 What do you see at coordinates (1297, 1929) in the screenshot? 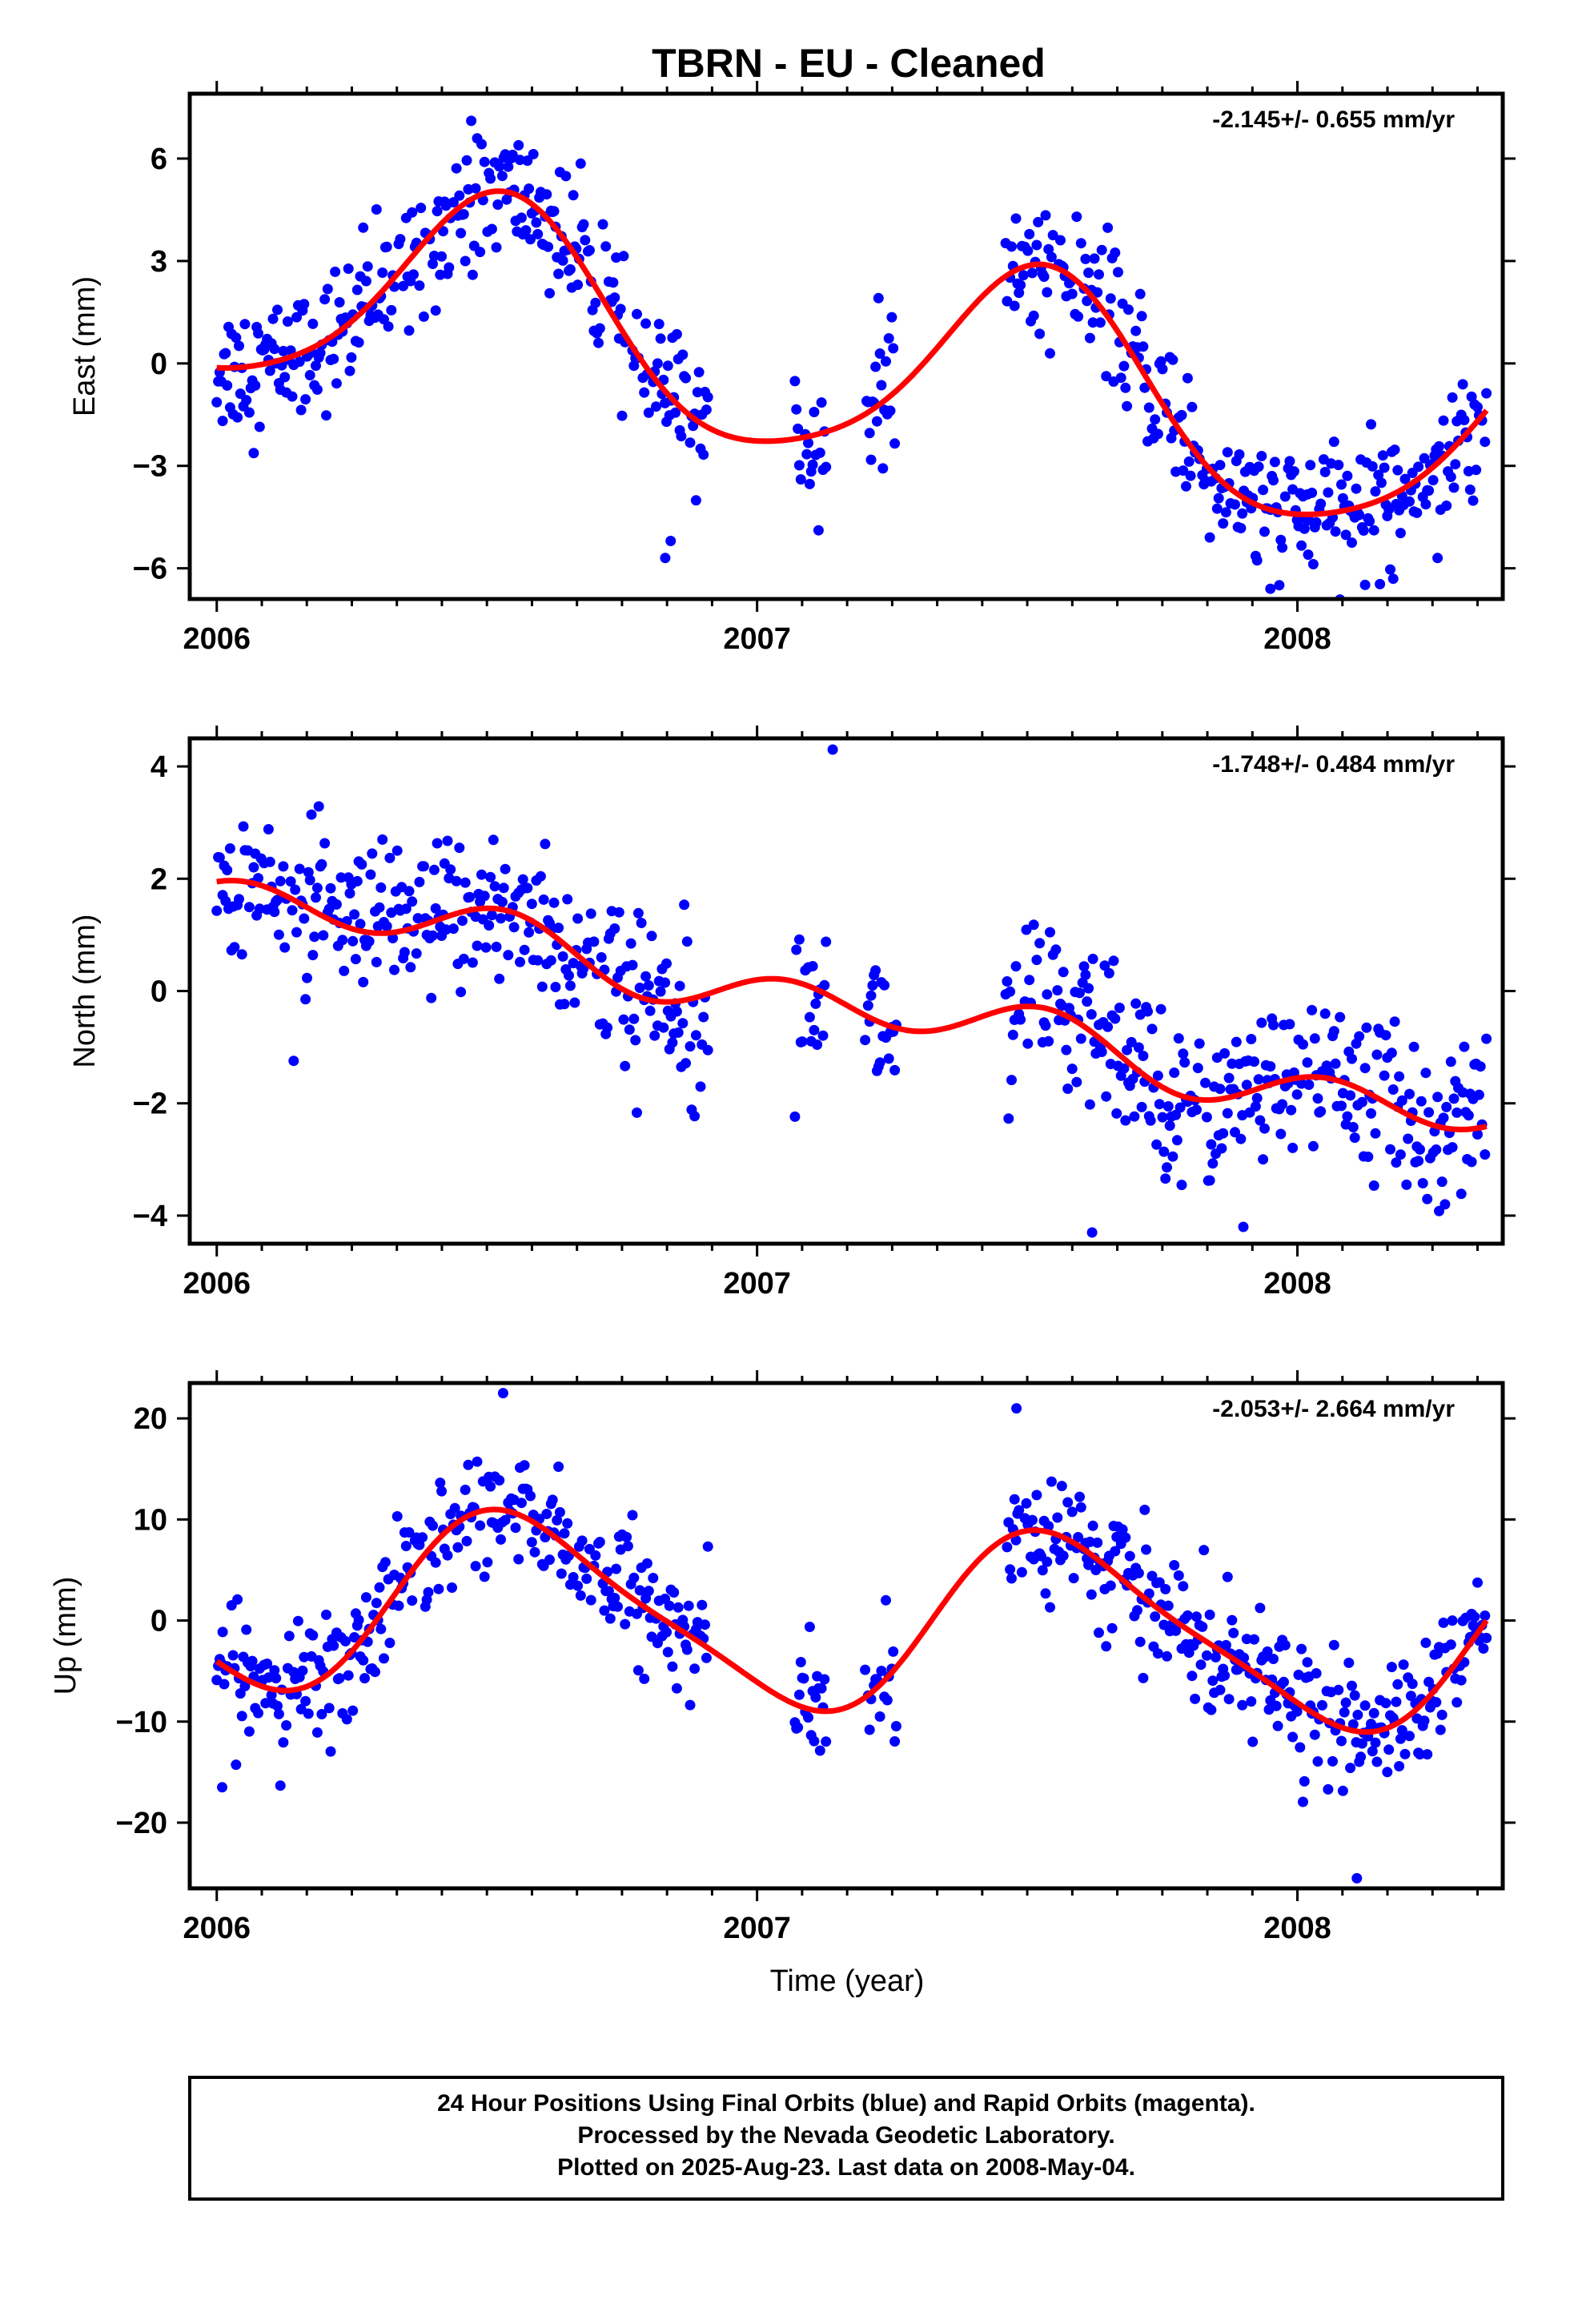
I see `x-tick-label: 2008` at bounding box center [1297, 1929].